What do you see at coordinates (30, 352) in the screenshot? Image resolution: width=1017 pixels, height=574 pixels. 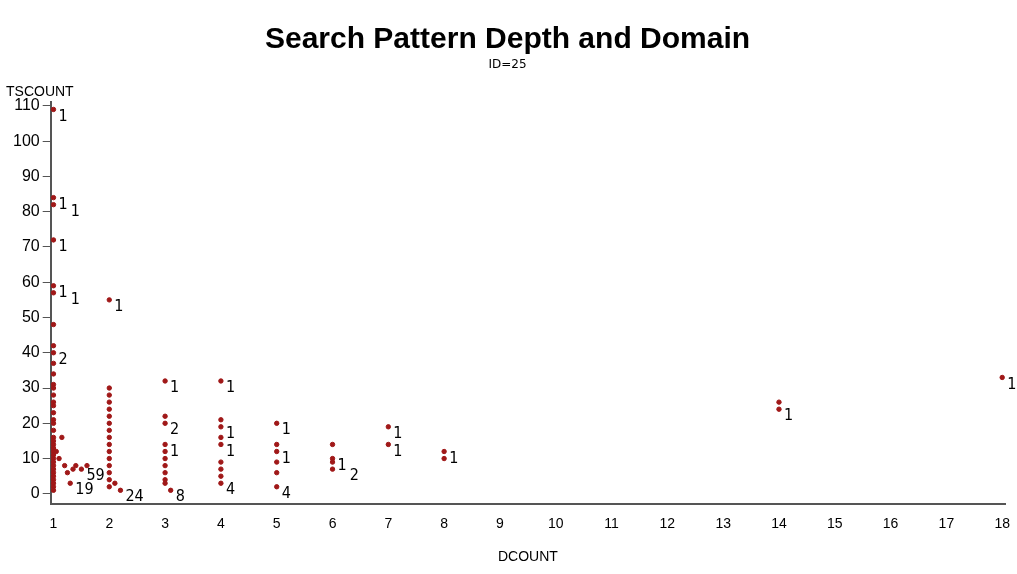 I see `y-tick-label: 40` at bounding box center [30, 352].